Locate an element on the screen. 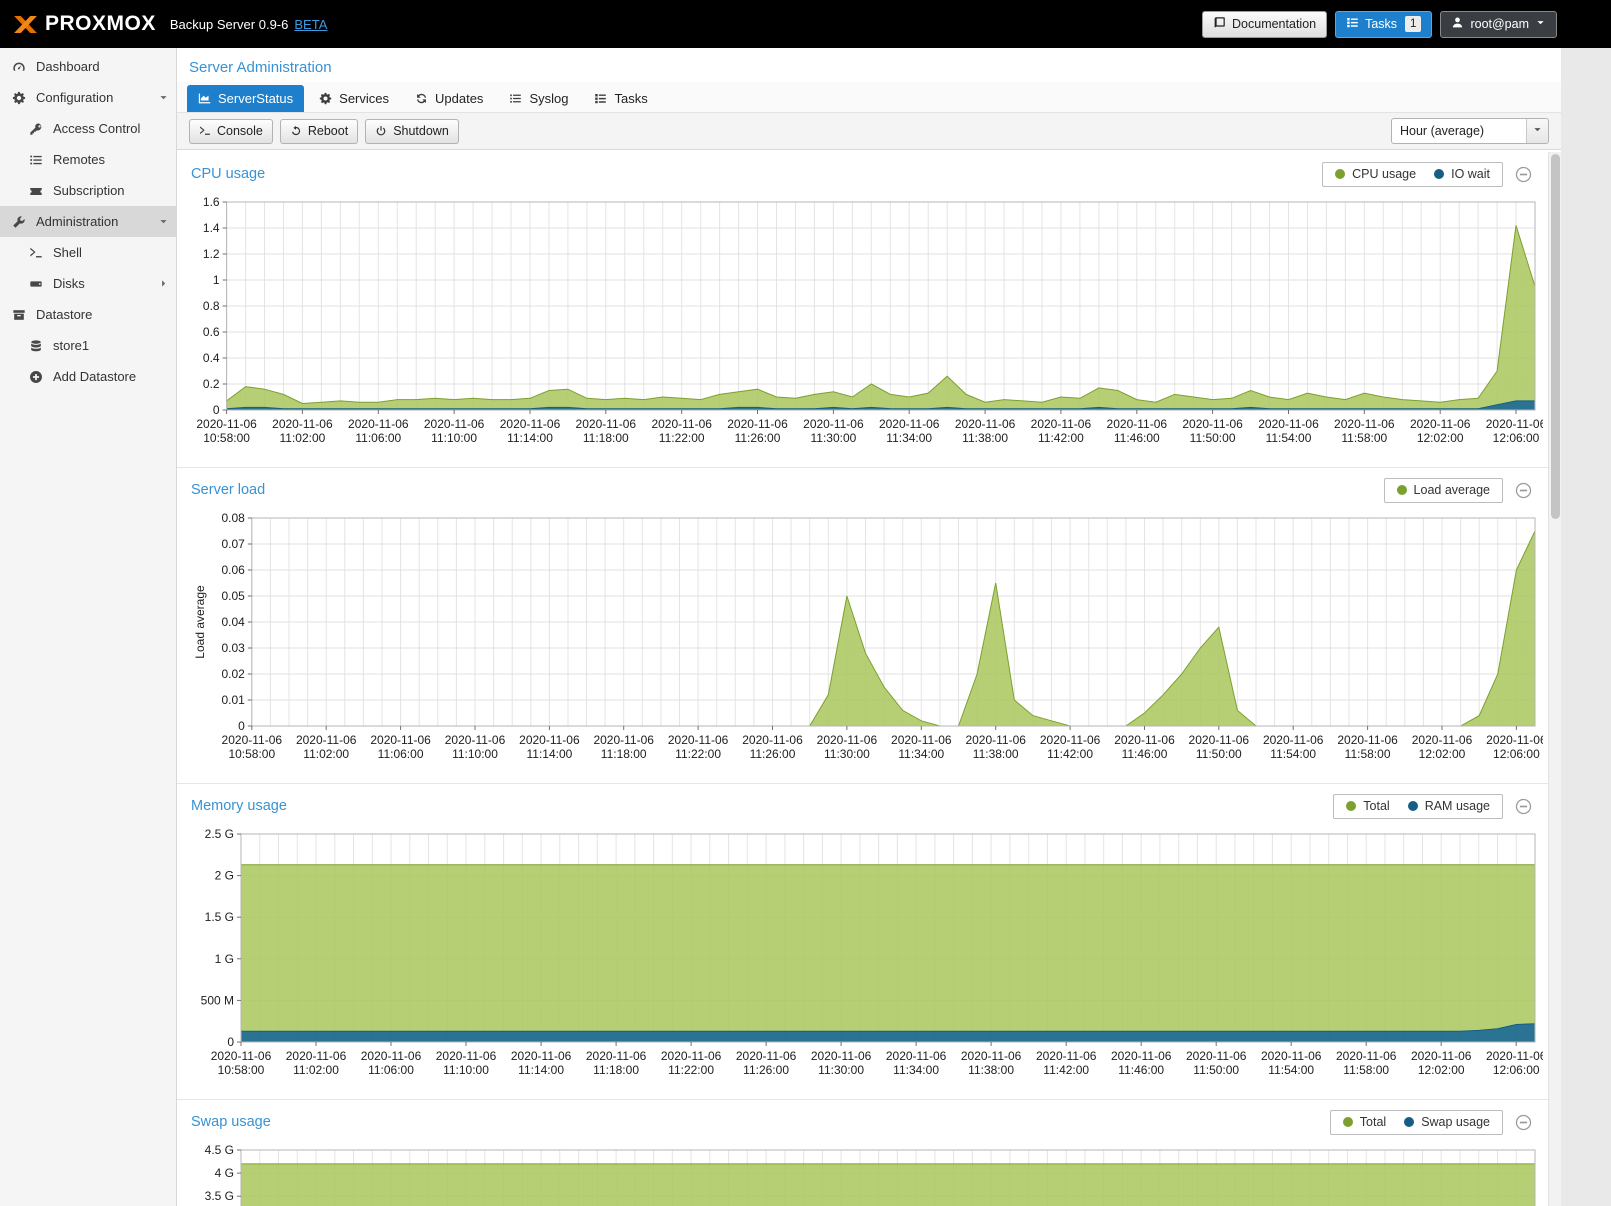 The image size is (1611, 1206). svg-text: 0.2 is located at coordinates (211, 384).